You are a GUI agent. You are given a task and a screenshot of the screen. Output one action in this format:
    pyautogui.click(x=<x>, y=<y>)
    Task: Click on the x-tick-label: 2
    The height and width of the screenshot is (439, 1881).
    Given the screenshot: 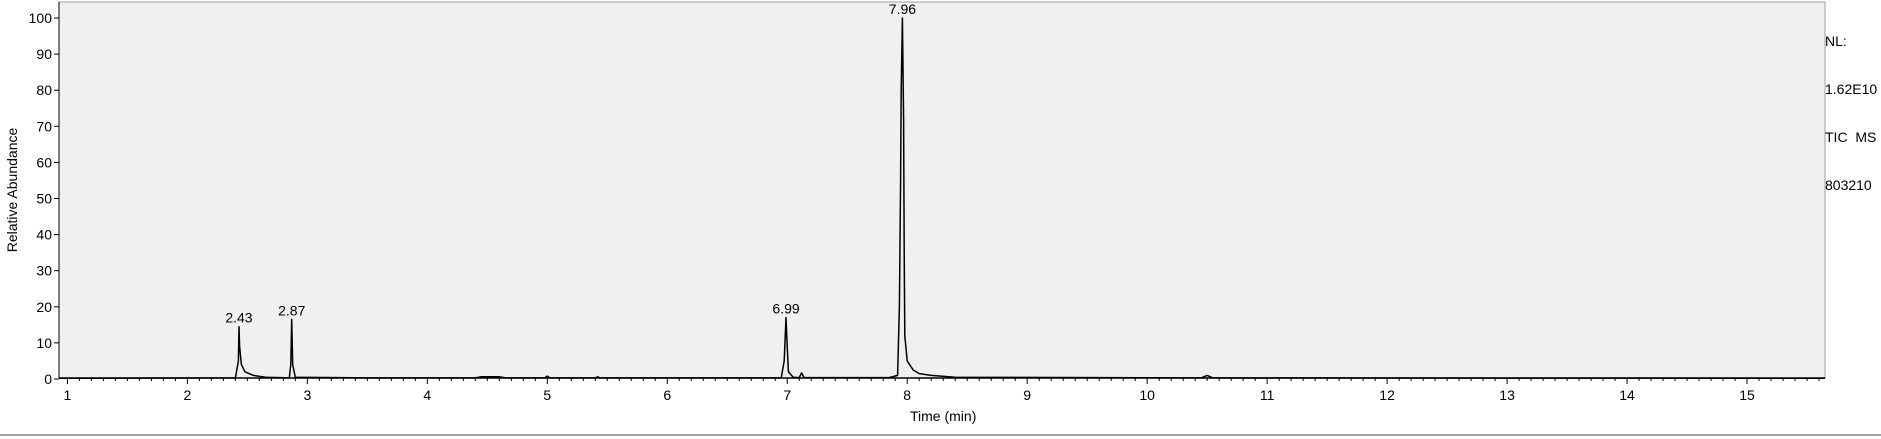 What is the action you would take?
    pyautogui.click(x=187, y=395)
    